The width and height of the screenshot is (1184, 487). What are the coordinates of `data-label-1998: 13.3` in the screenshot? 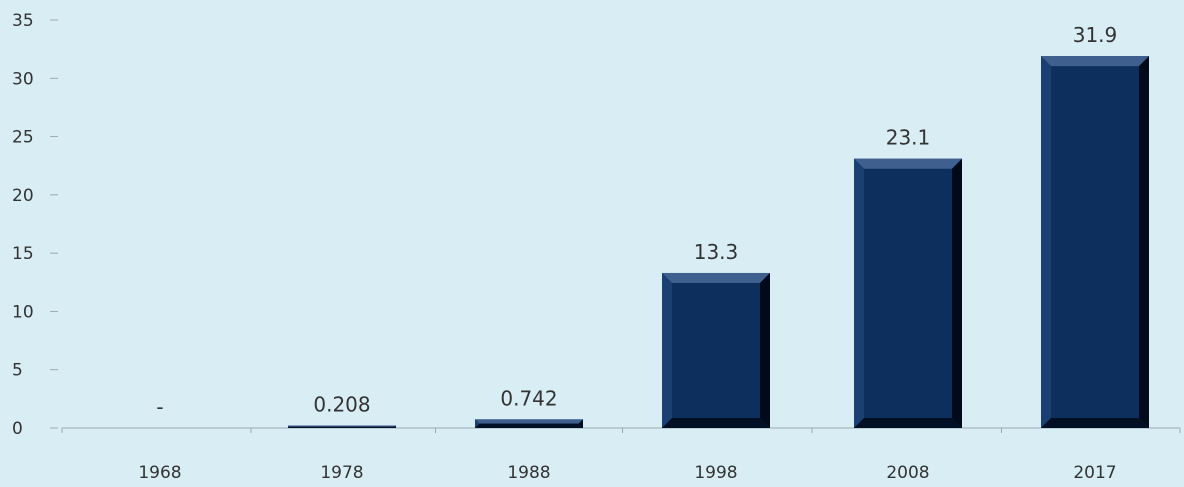 It's located at (716, 252).